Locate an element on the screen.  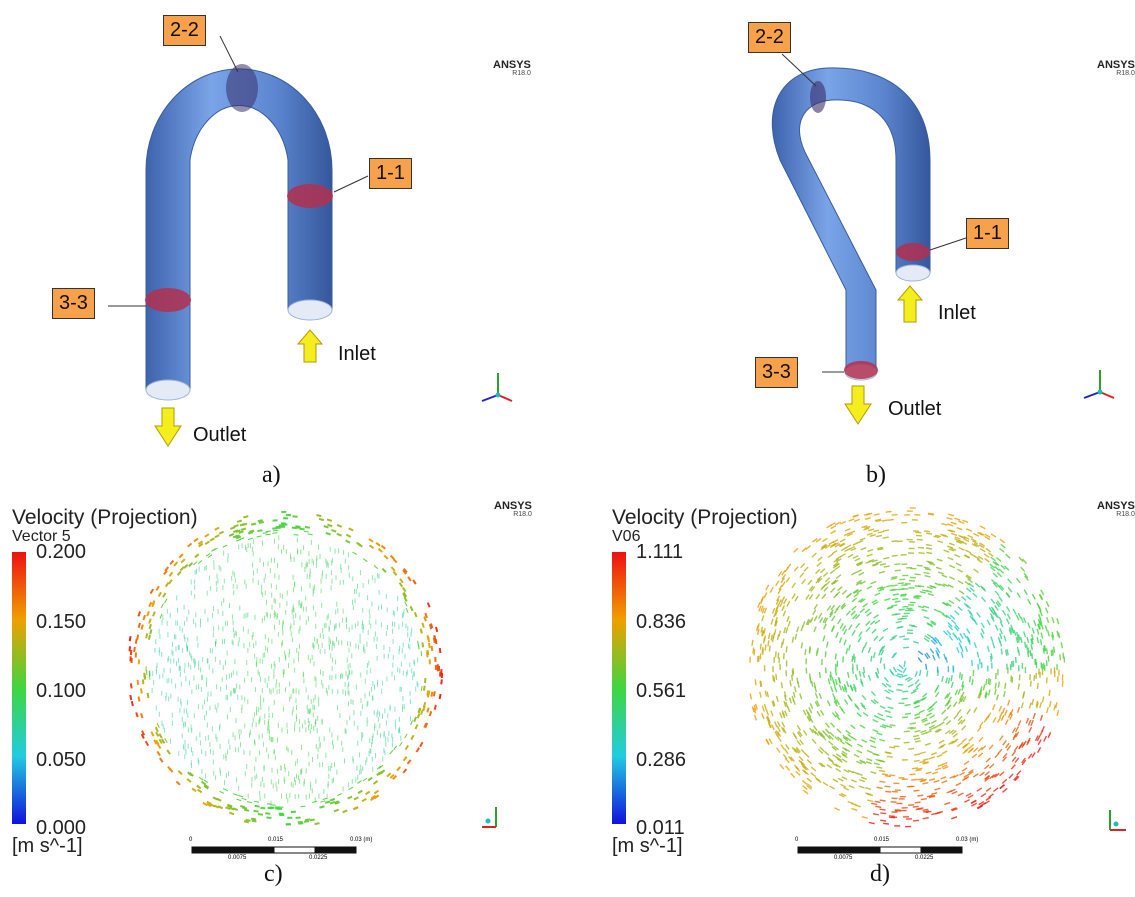
ansys-watermark-d: ANSYS R18.0 is located at coordinates (1116, 509).